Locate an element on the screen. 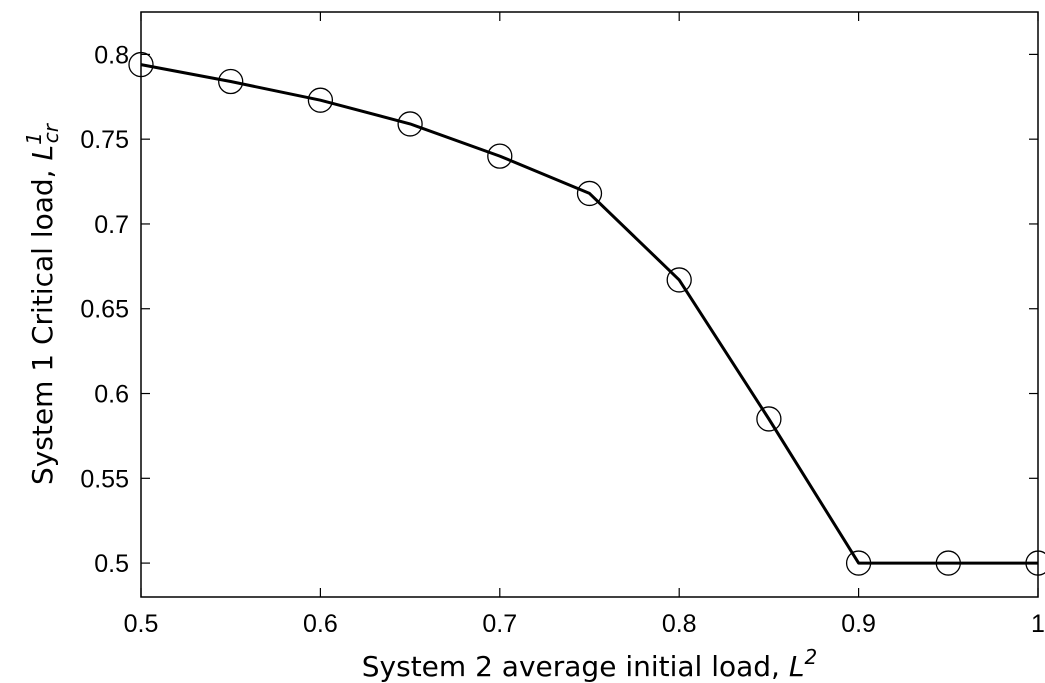  y-tick-label: 0.8 is located at coordinates (111, 55).